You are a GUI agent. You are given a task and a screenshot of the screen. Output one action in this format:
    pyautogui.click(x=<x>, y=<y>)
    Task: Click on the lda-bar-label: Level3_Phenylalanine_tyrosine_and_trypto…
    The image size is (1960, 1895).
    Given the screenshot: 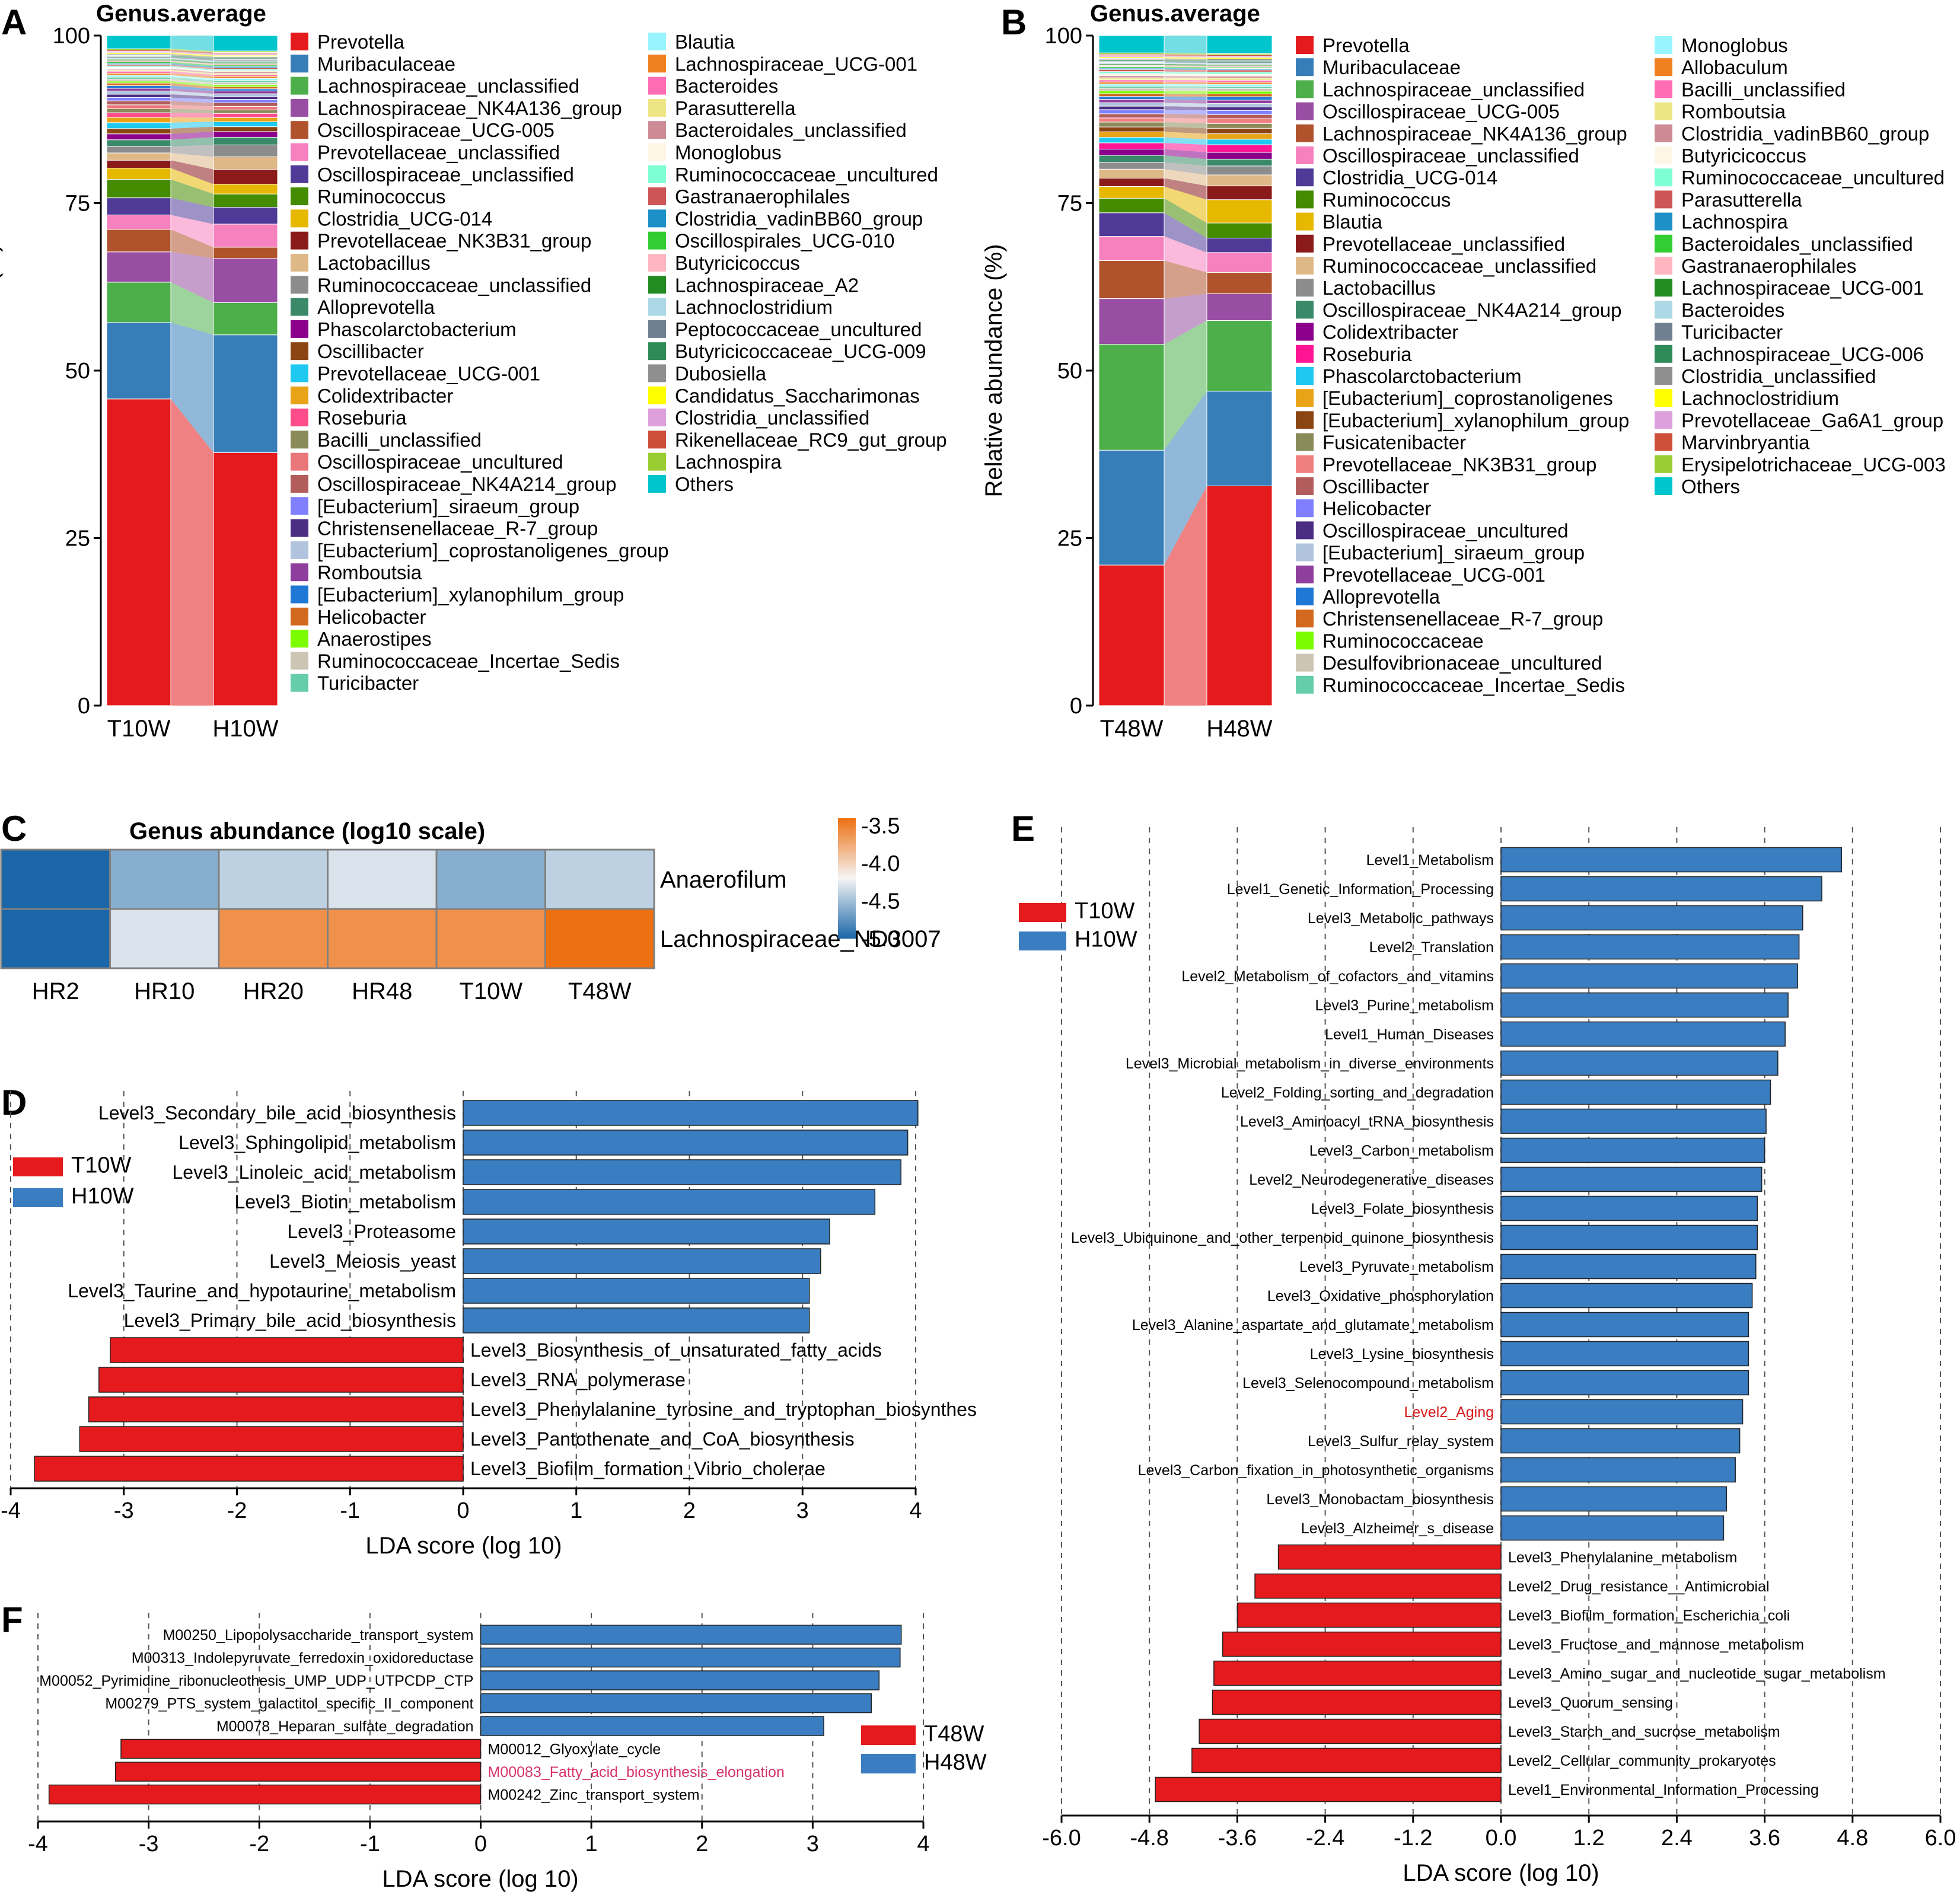 What is the action you would take?
    pyautogui.click(x=723, y=1410)
    